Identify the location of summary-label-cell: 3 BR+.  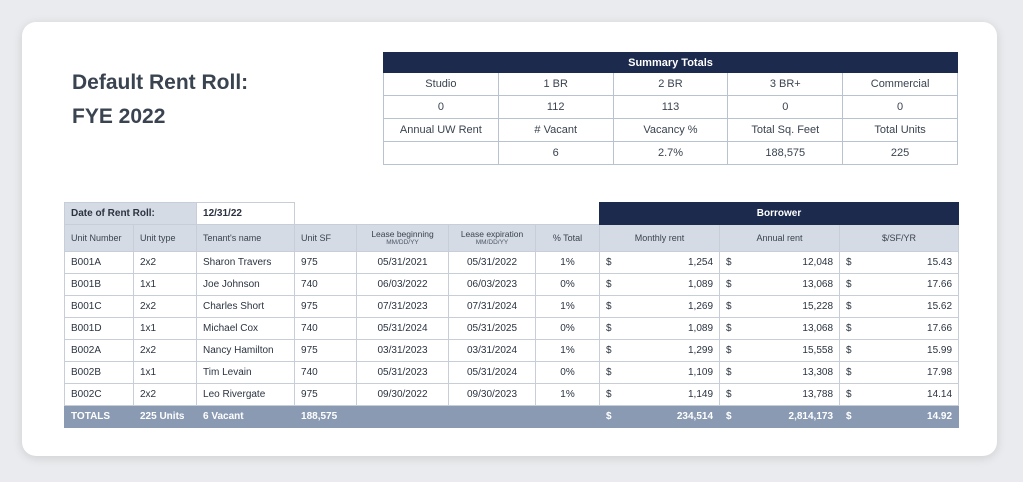
(785, 84).